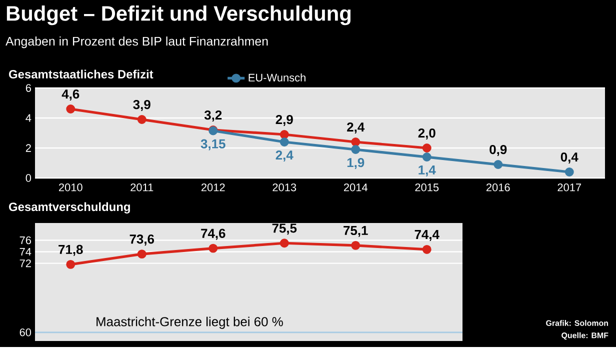 Image resolution: width=616 pixels, height=350 pixels. Describe the element at coordinates (142, 188) in the screenshot. I see `x-tick-label: 2011` at that location.